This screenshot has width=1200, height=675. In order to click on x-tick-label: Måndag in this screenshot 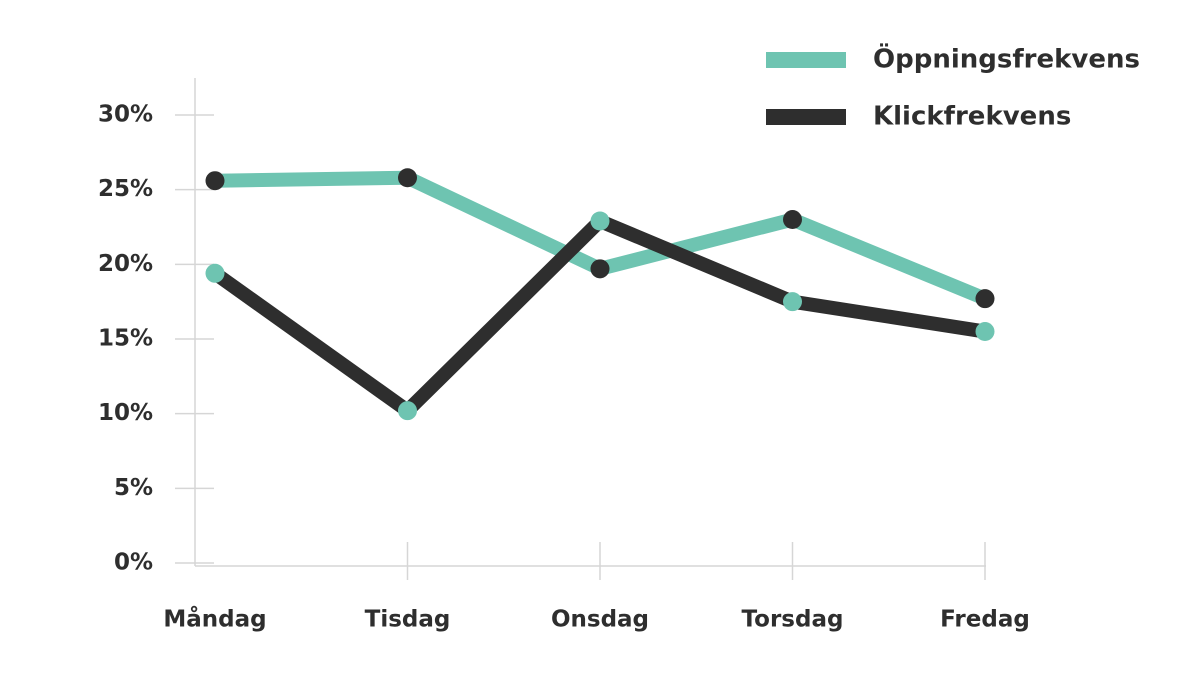, I will do `click(214, 619)`.